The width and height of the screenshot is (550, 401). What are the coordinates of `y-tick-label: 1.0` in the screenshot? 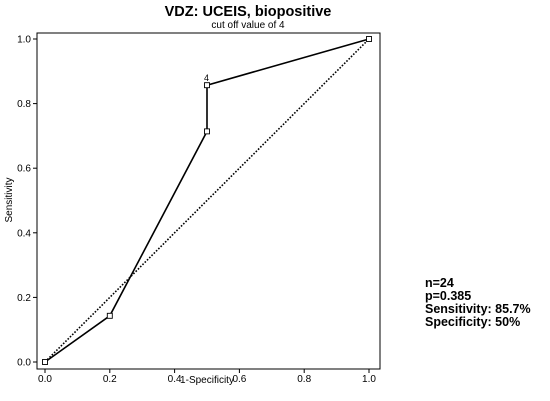 It's located at (24, 40).